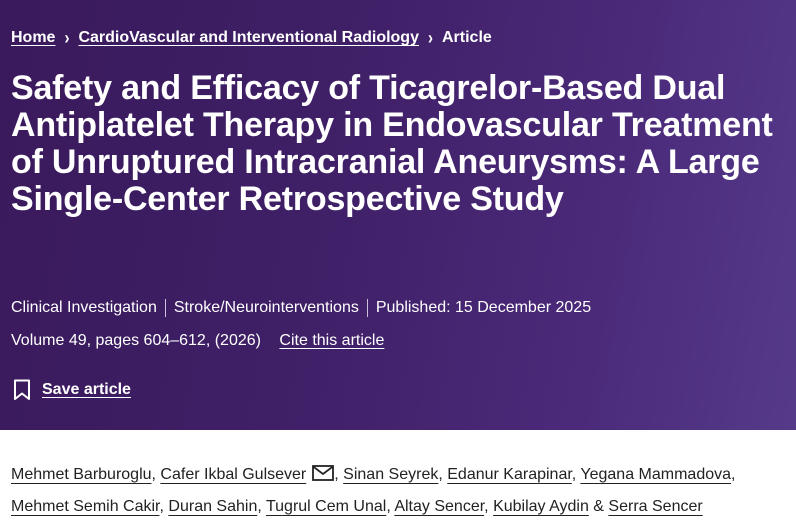  I want to click on author-link: Cafer Ikbal Gulsever, so click(233, 474).